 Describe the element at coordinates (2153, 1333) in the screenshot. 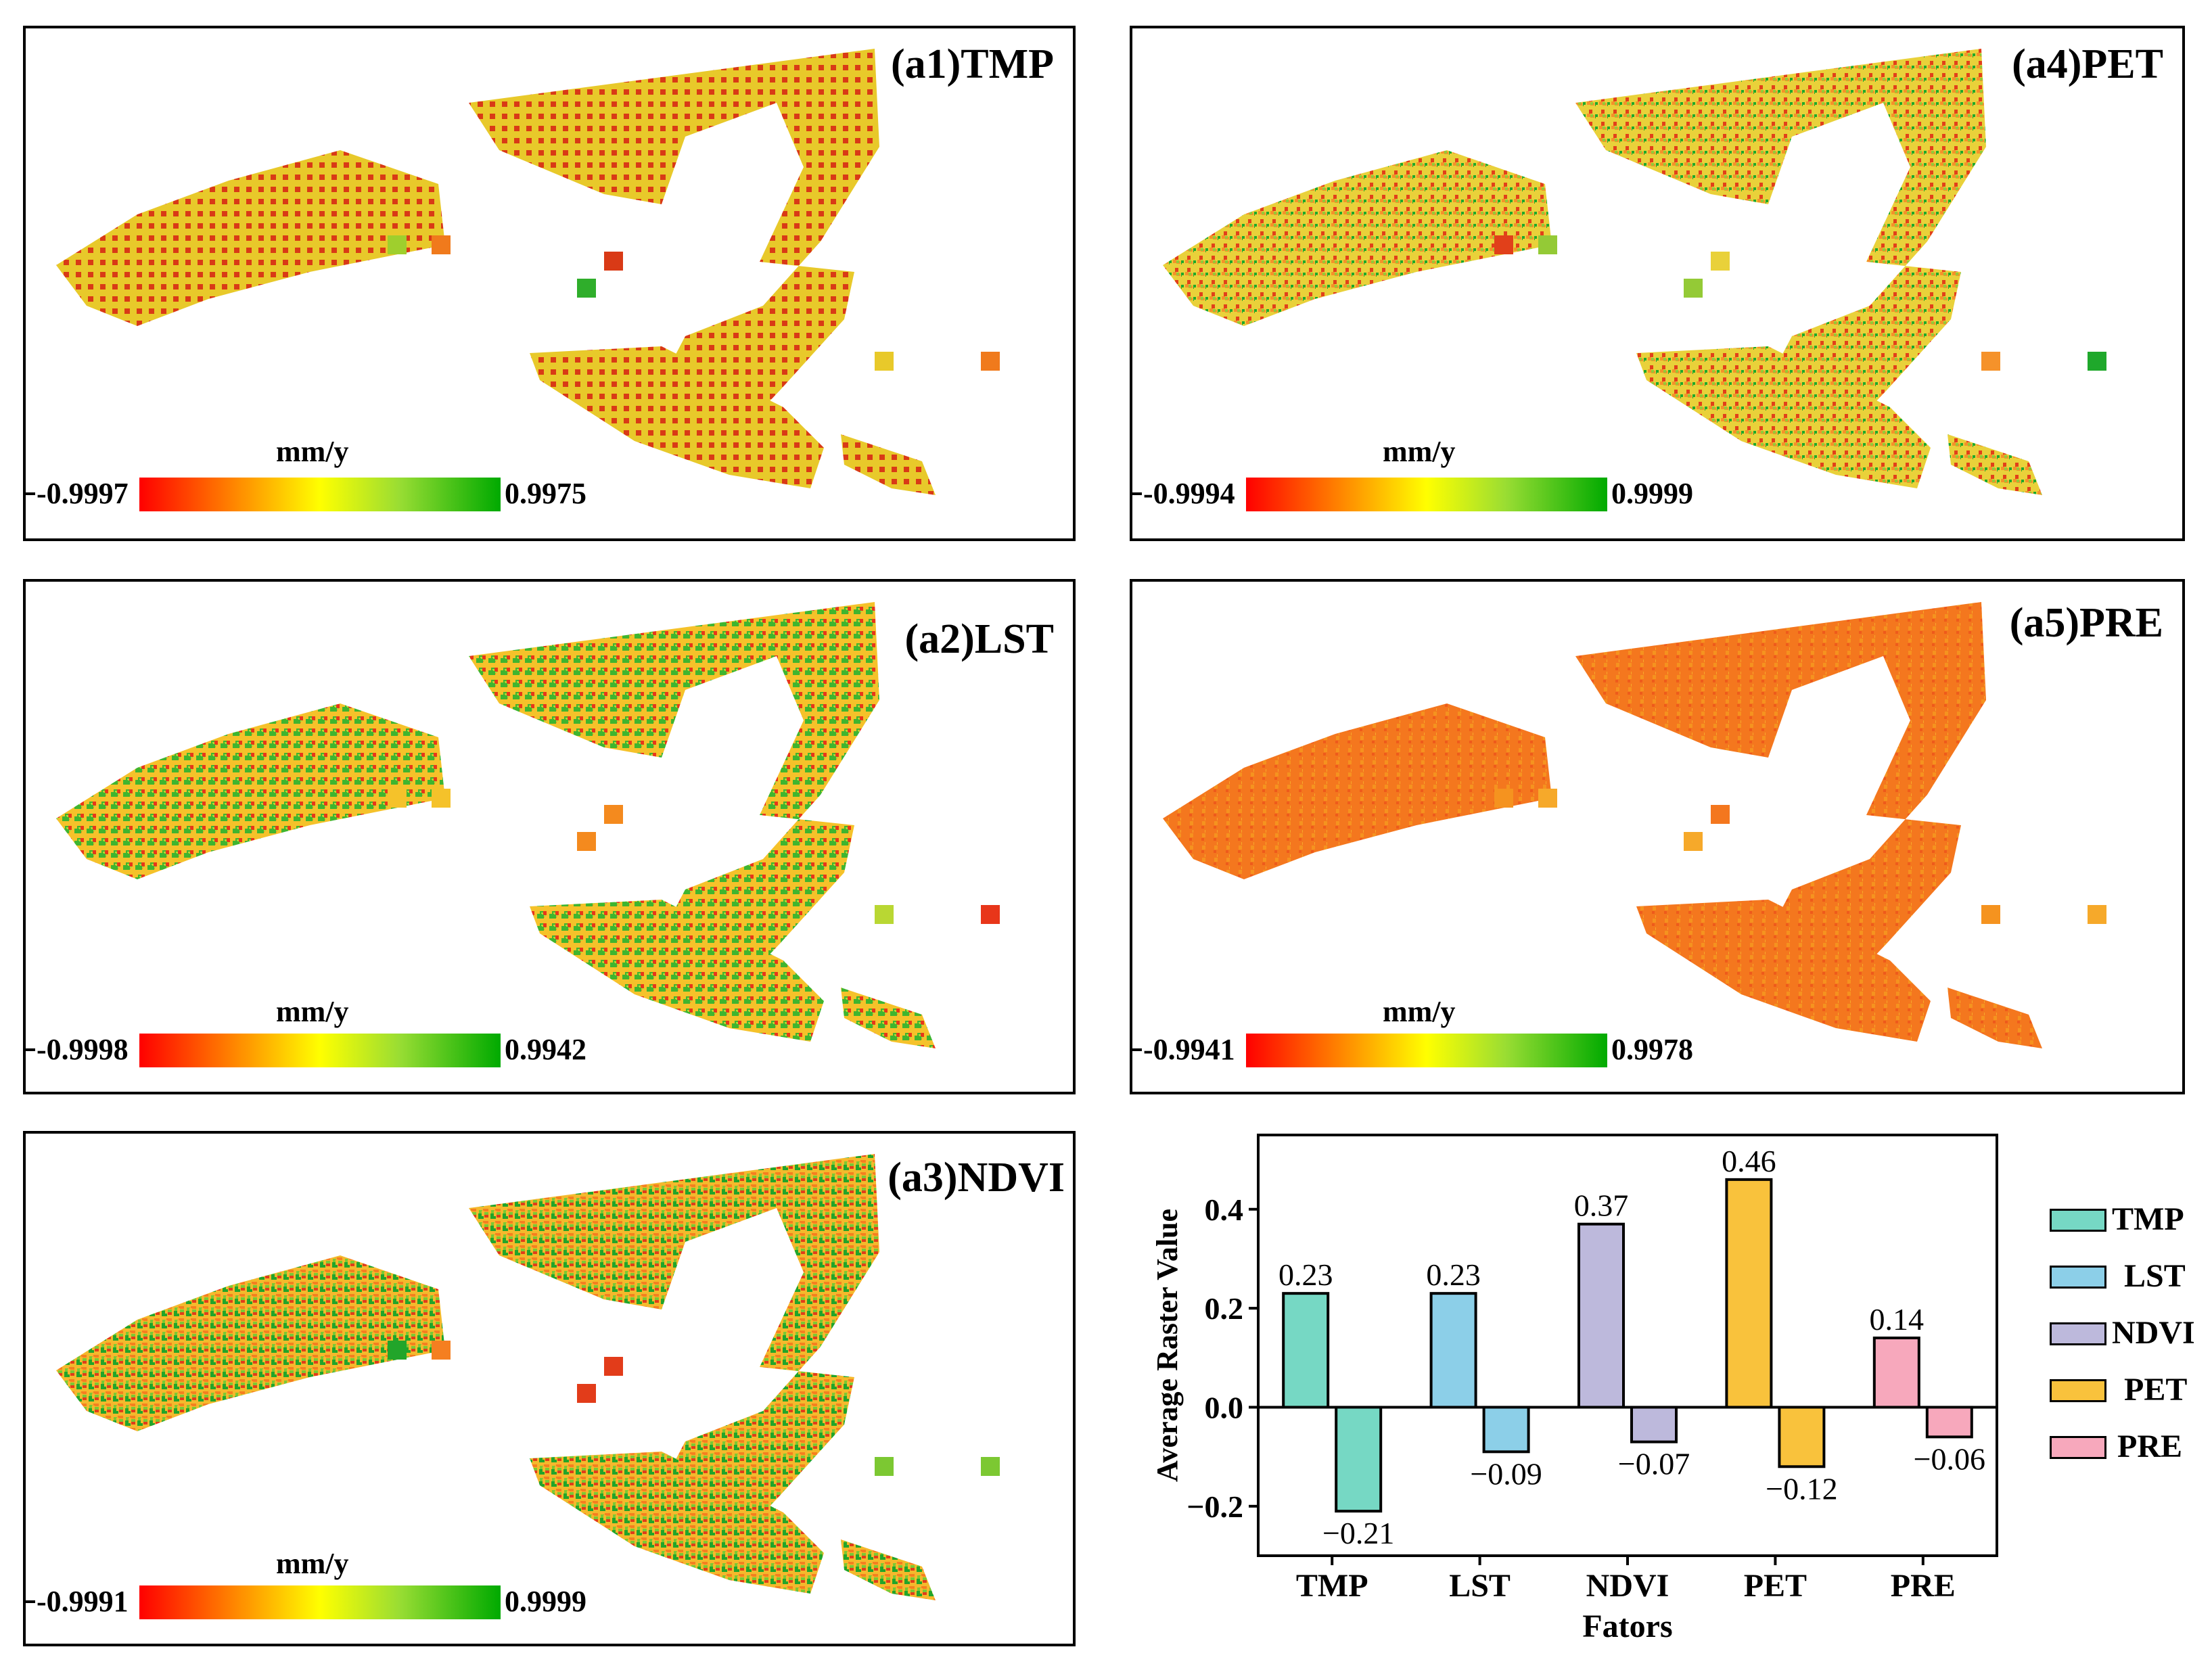

I see `legend-label: NDVI` at that location.